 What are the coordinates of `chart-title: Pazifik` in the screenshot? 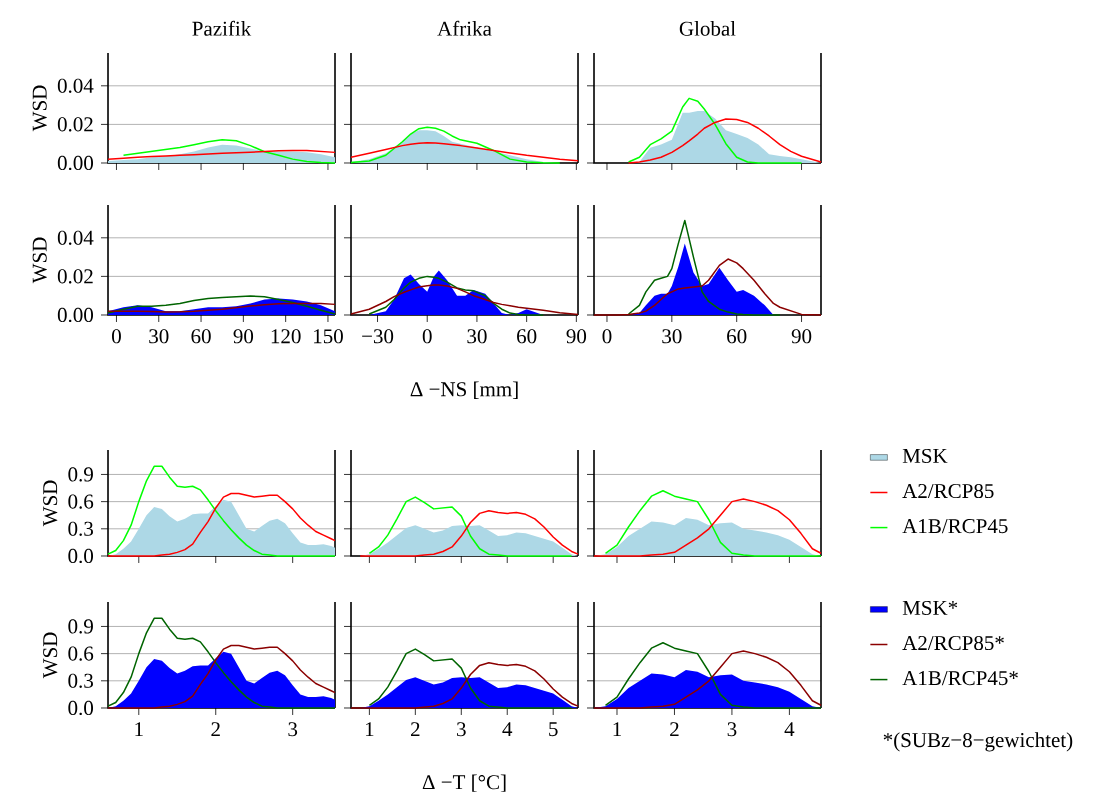 It's located at (222, 28).